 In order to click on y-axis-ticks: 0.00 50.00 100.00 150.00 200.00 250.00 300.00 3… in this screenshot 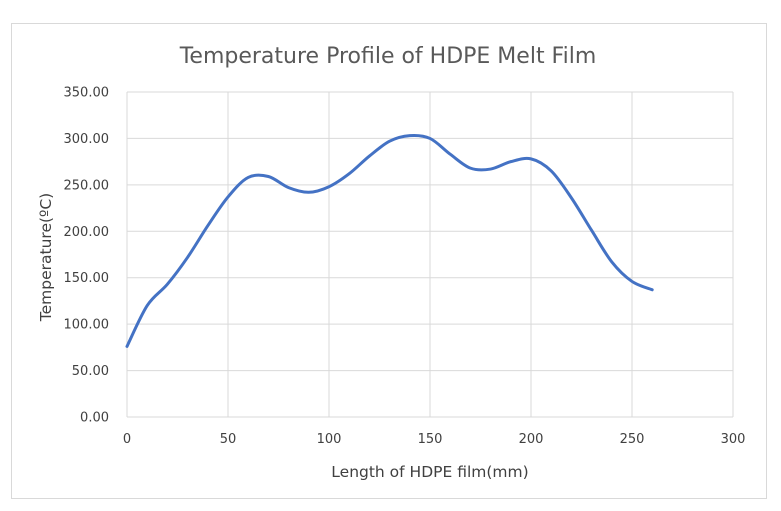, I will do `click(87, 256)`.